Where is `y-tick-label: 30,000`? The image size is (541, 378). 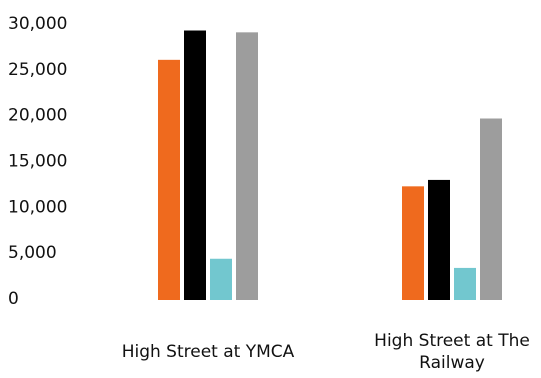
y-tick-label: 30,000 is located at coordinates (37, 24).